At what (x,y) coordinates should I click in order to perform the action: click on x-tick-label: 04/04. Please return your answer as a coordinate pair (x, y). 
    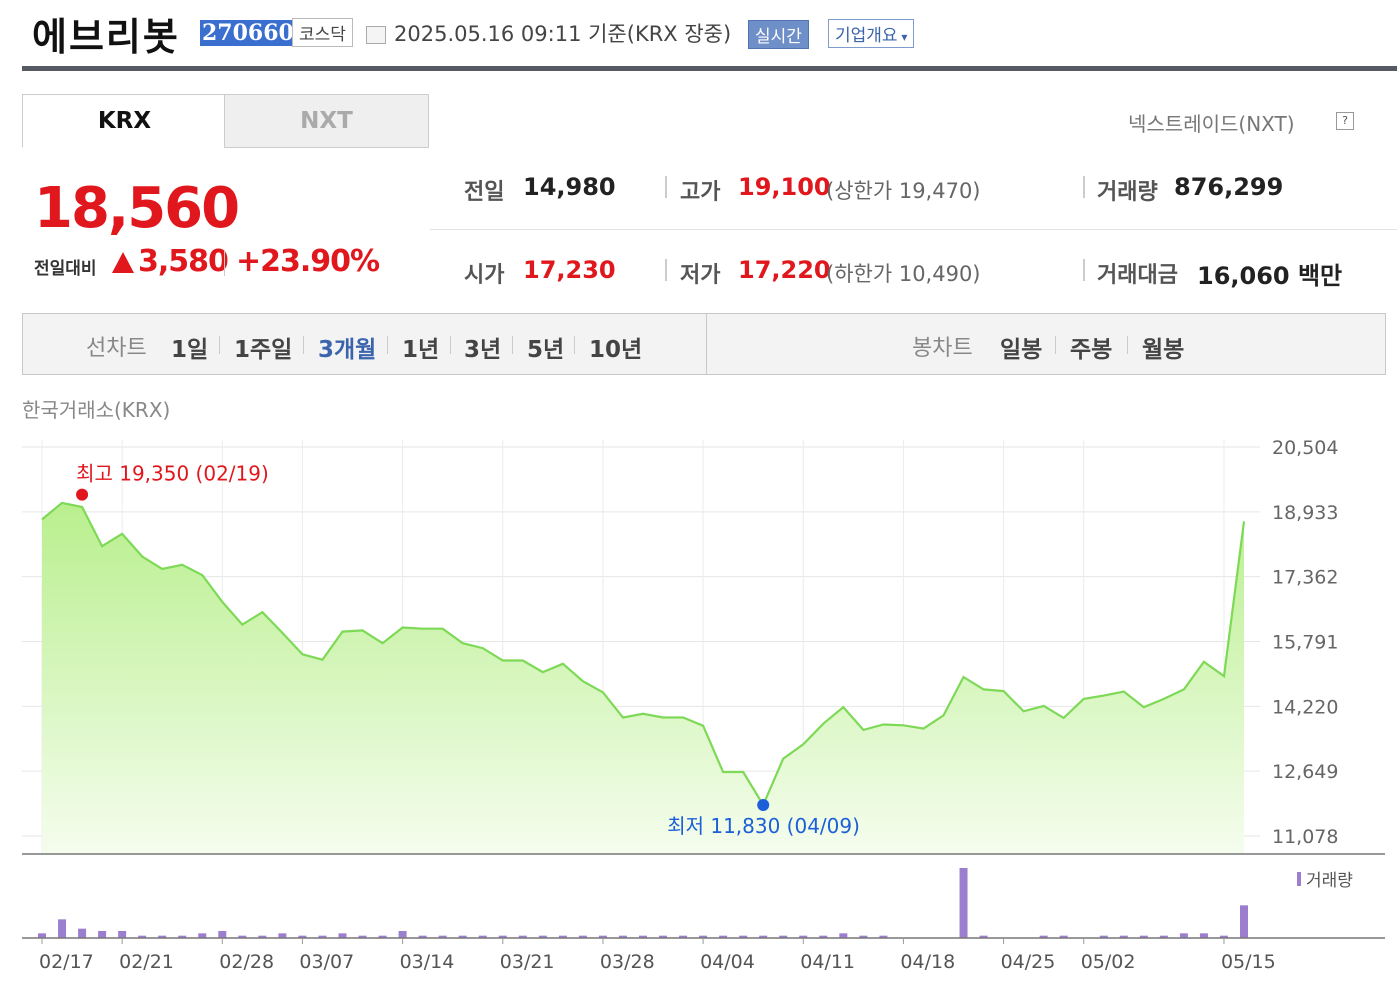
    Looking at the image, I should click on (727, 962).